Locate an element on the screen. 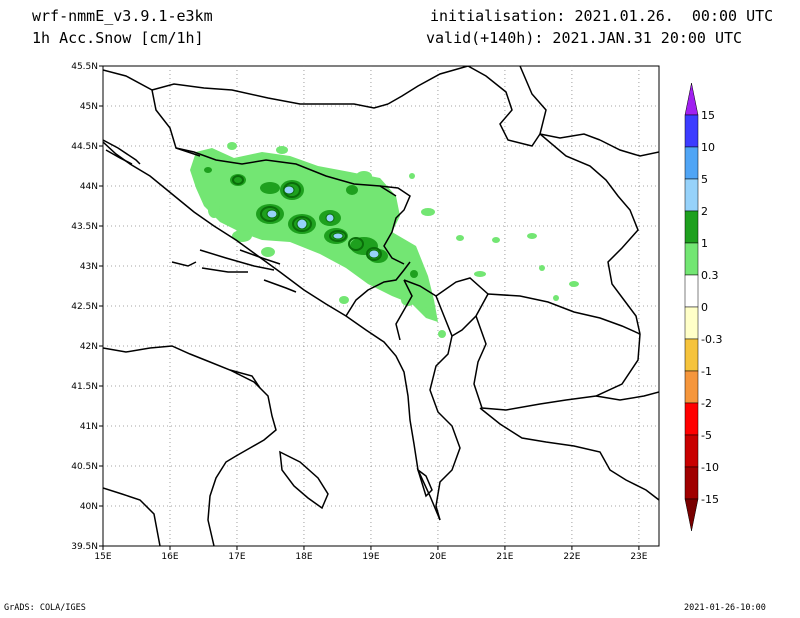 The image size is (800, 618). colorbar-bottom-triangle is located at coordinates (691, 515).